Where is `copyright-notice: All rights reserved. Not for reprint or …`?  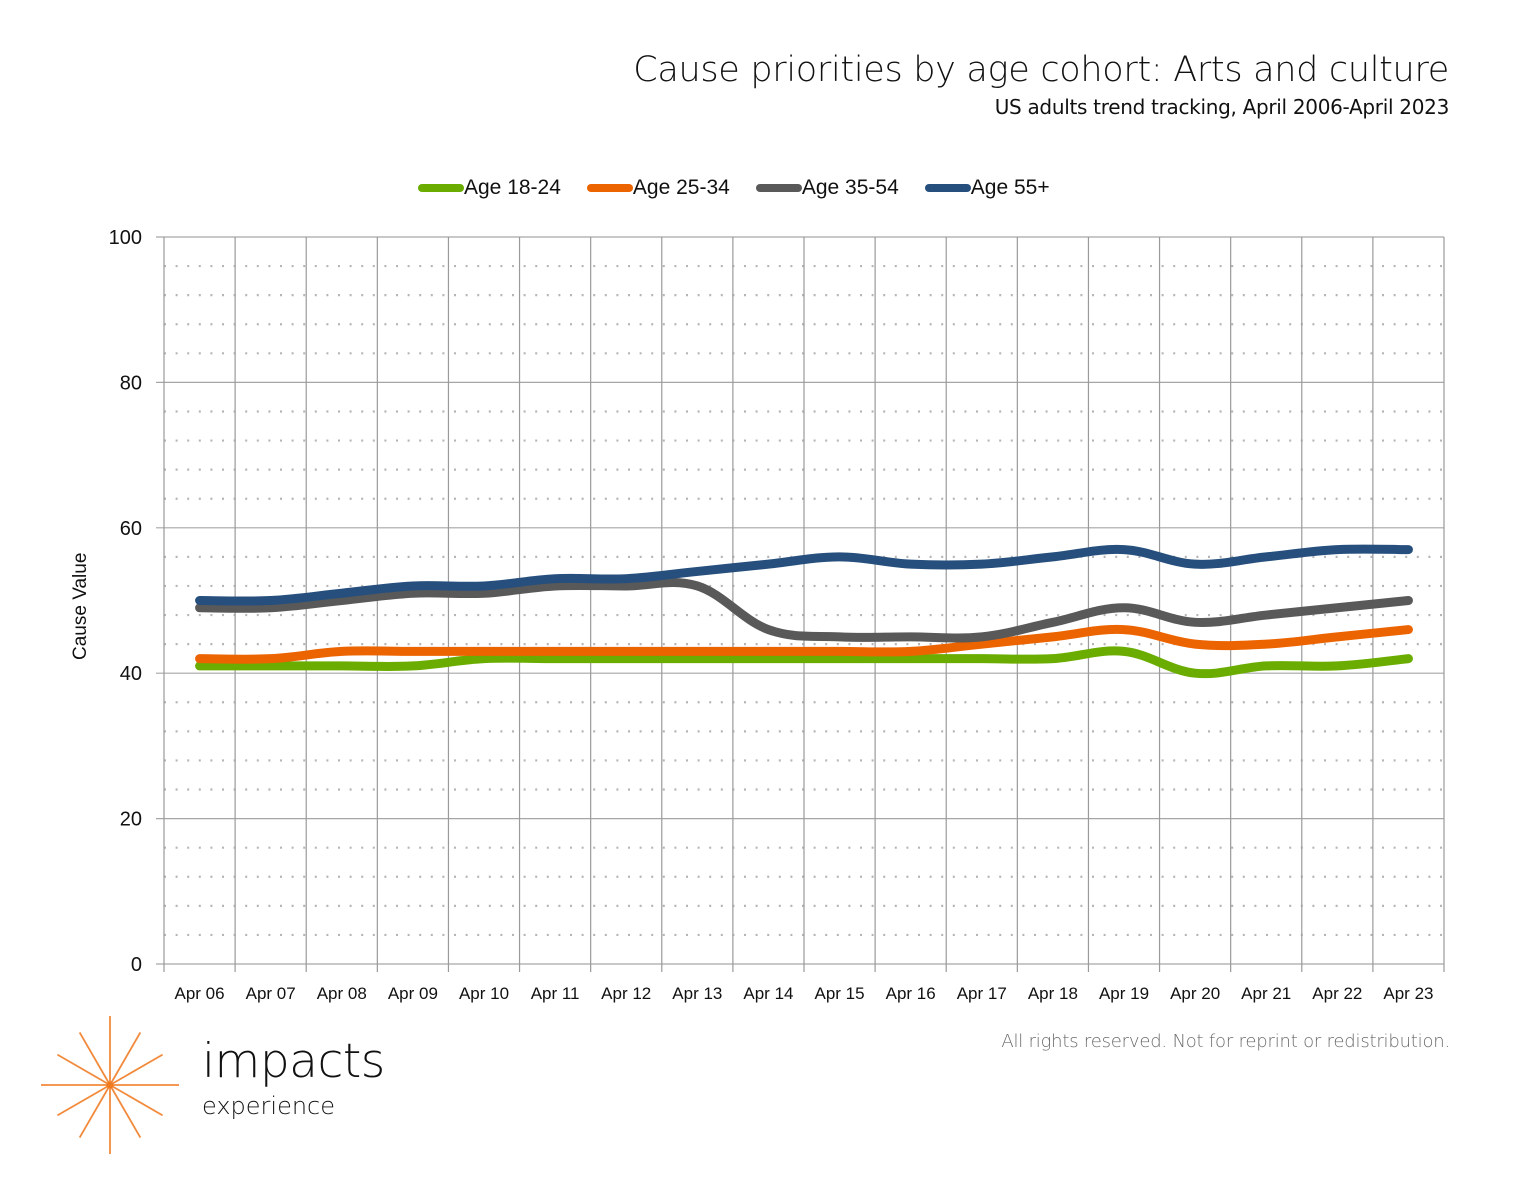
copyright-notice: All rights reserved. Not for reprint or … is located at coordinates (1225, 1041).